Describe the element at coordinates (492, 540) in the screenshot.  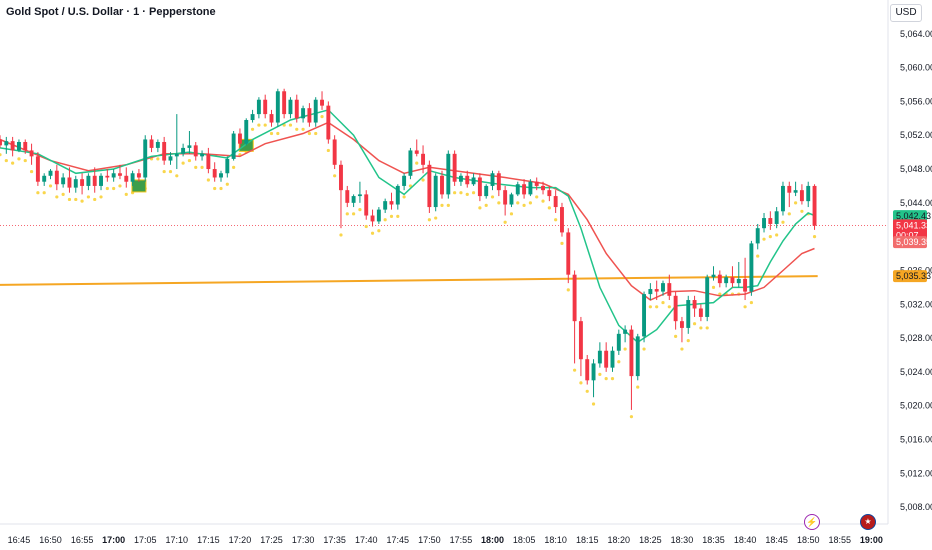
I see `x-tick-label: 18:00` at that location.